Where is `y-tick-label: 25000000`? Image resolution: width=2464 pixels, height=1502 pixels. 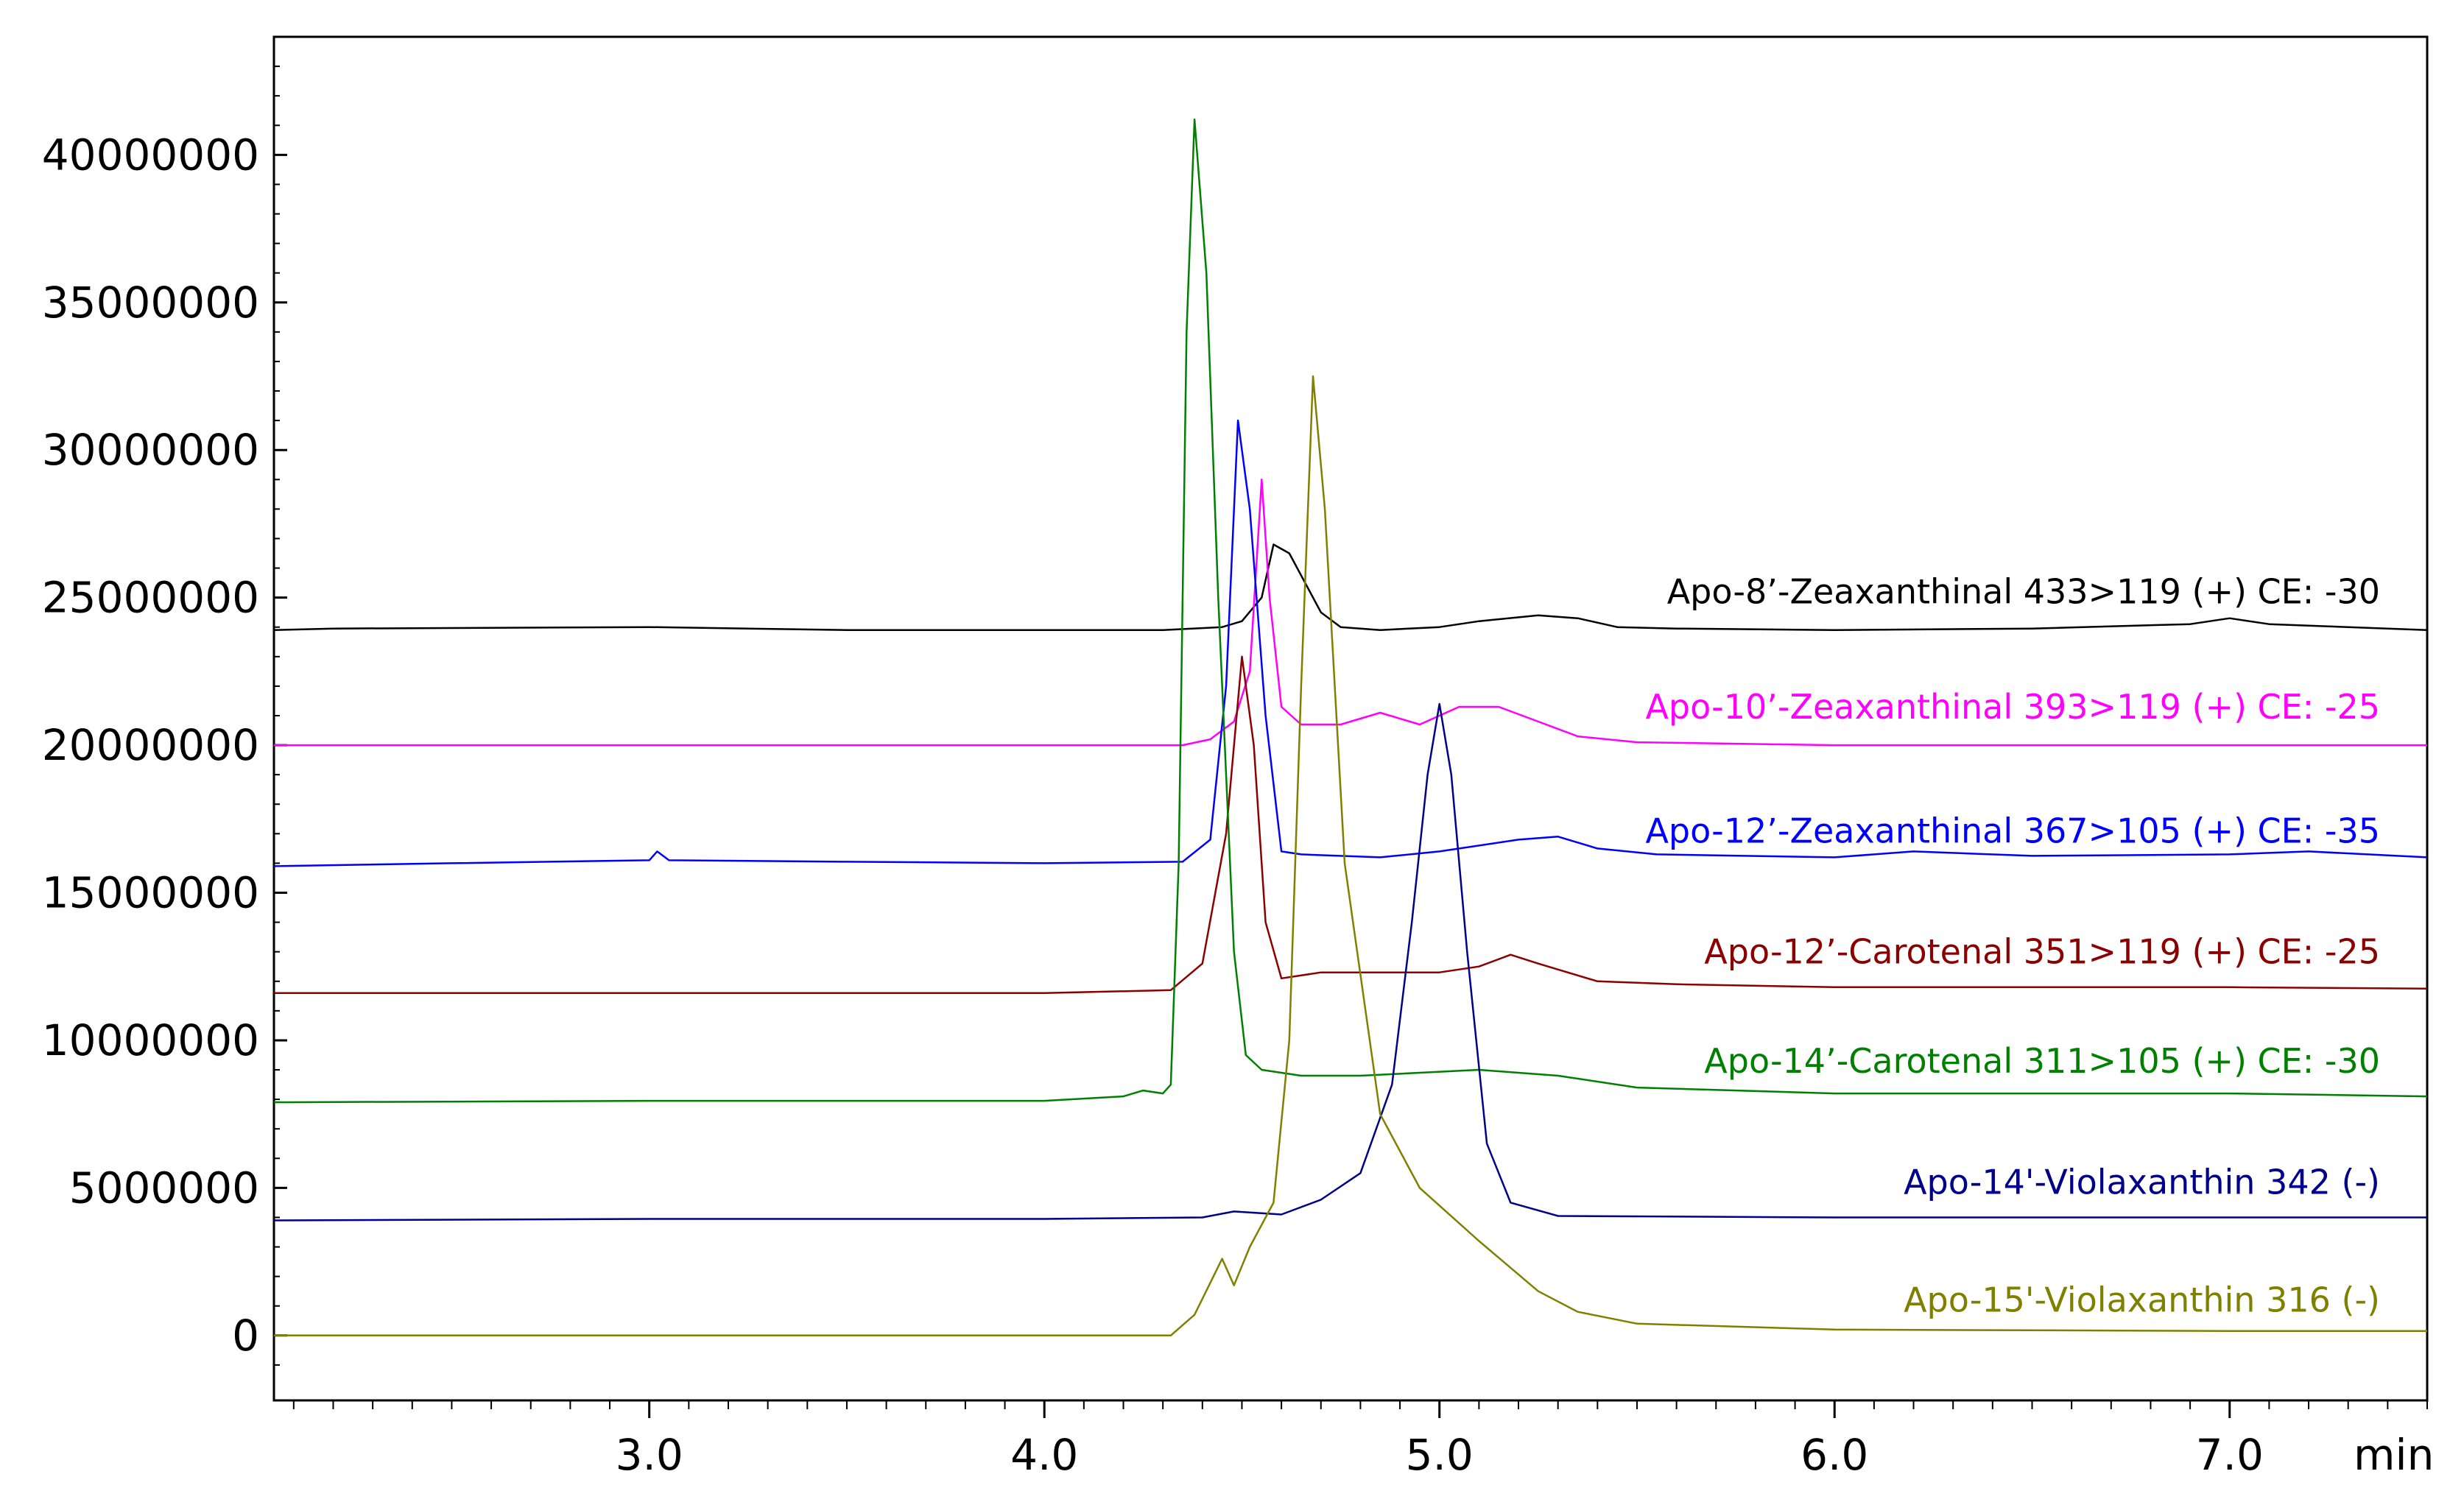 y-tick-label: 25000000 is located at coordinates (150, 598).